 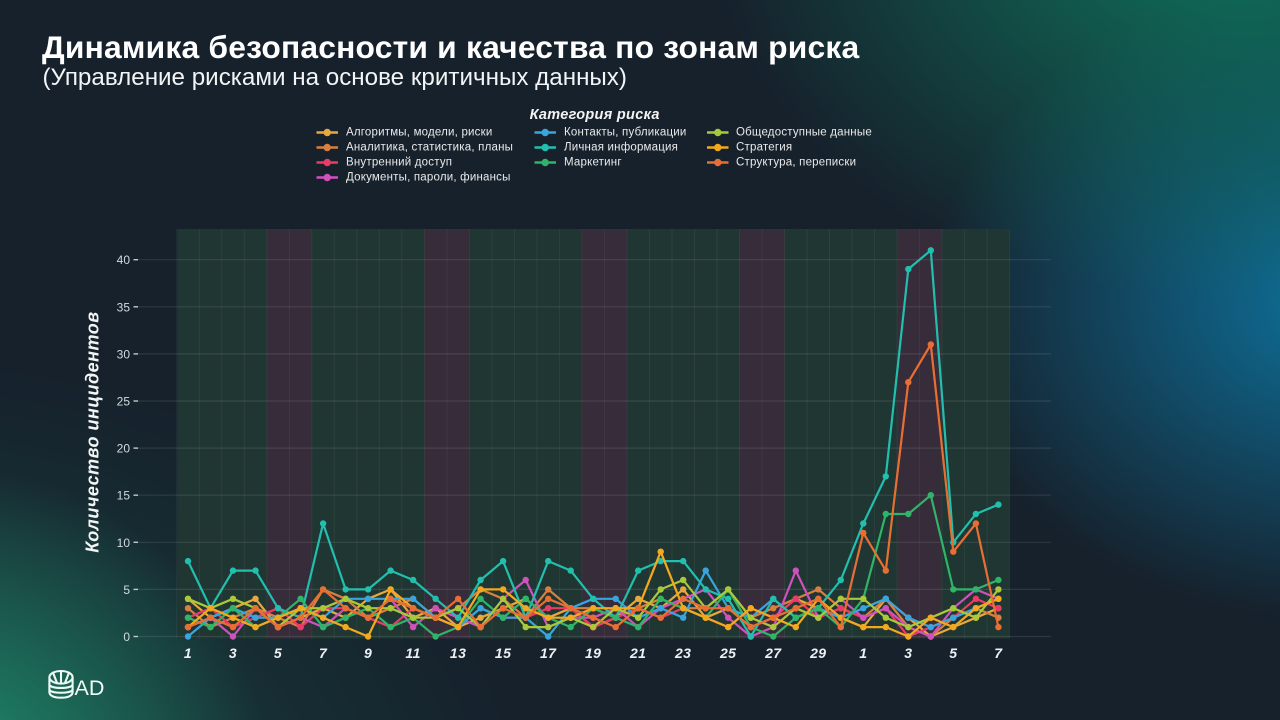 I want to click on svg-text: 27, so click(x=773, y=653).